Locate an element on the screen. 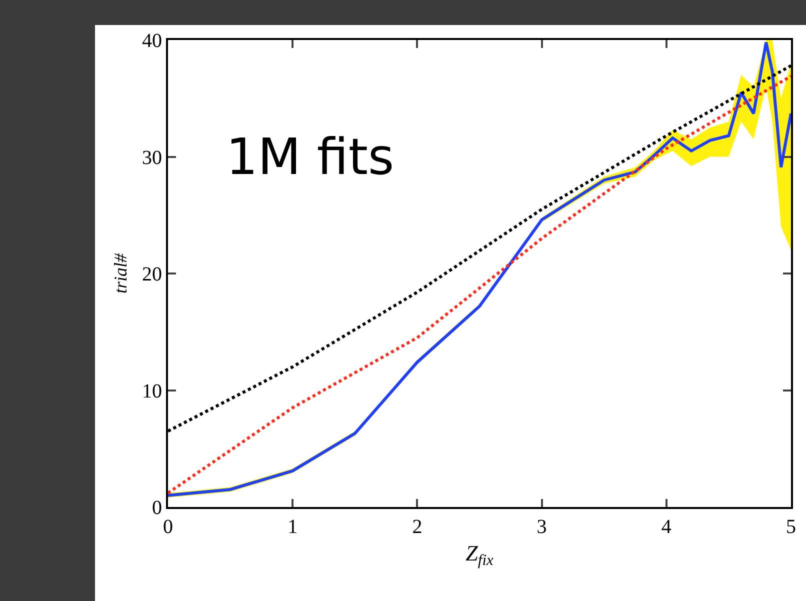  y-tick-label: 30 is located at coordinates (152, 157).